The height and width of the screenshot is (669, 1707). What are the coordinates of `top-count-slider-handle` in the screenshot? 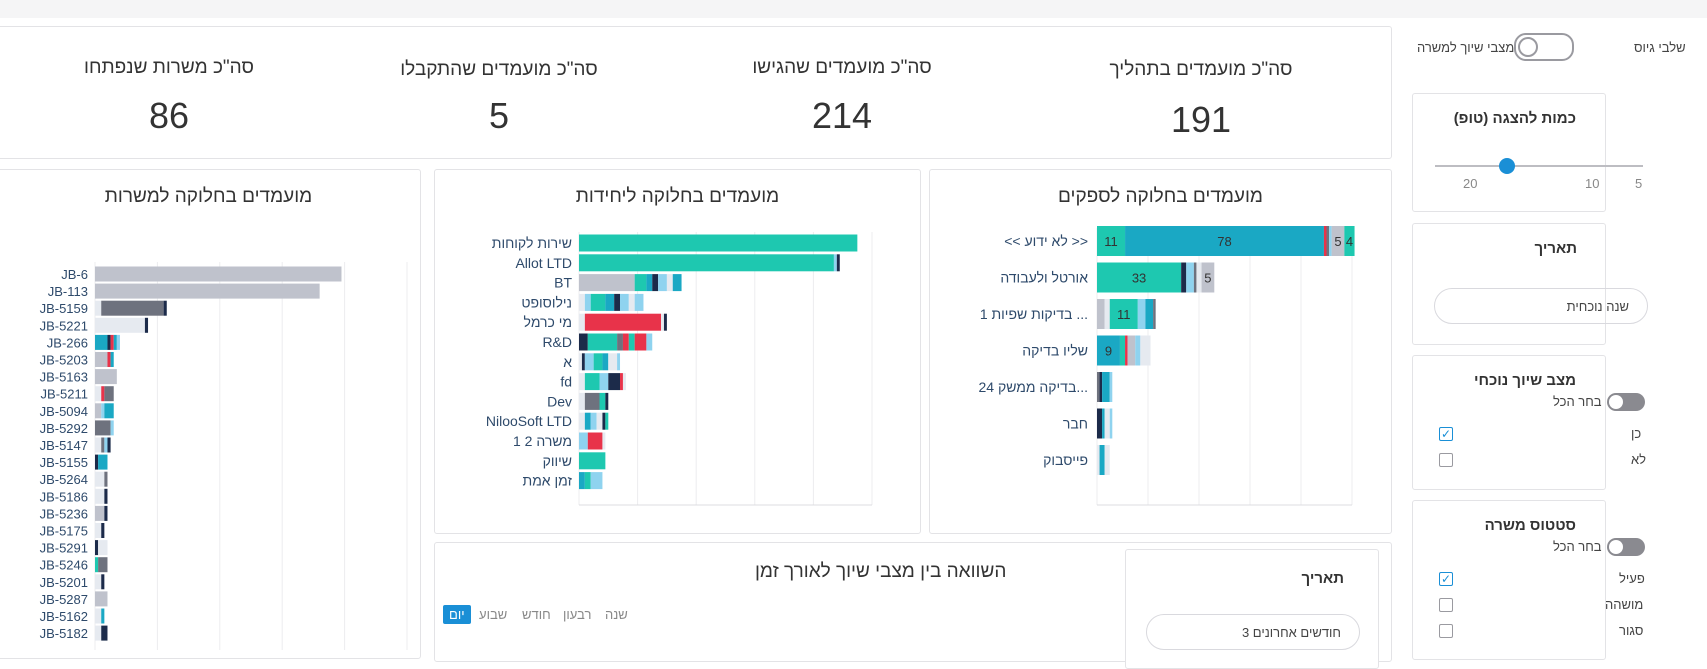 It's located at (1507, 166).